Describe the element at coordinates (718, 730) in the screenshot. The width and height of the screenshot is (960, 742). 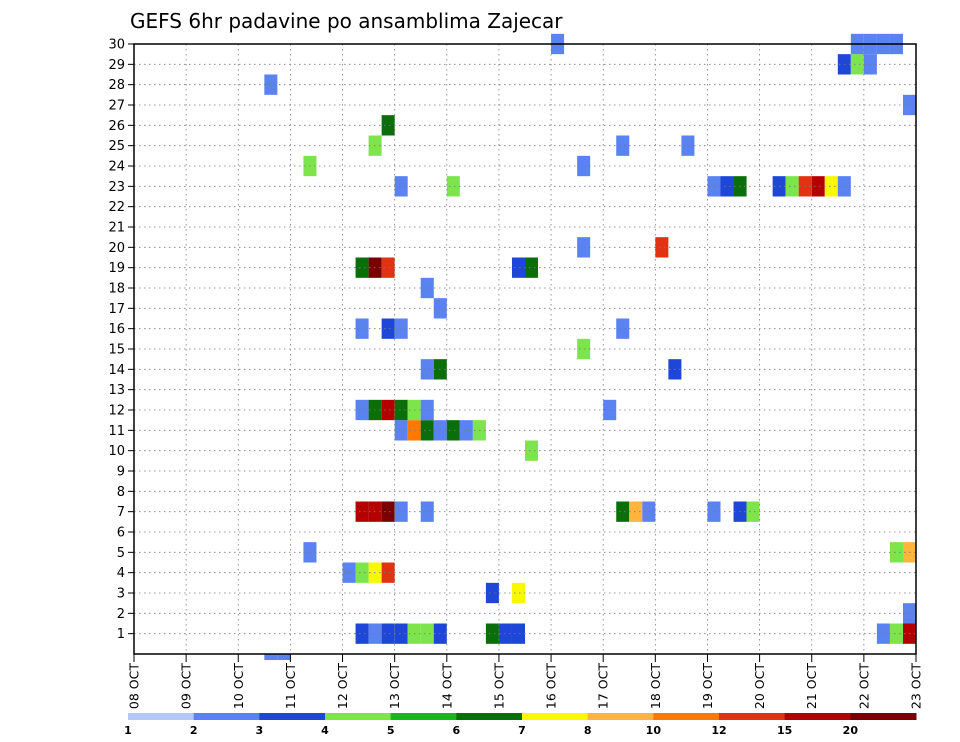
I see `colorbar-label: 12` at that location.